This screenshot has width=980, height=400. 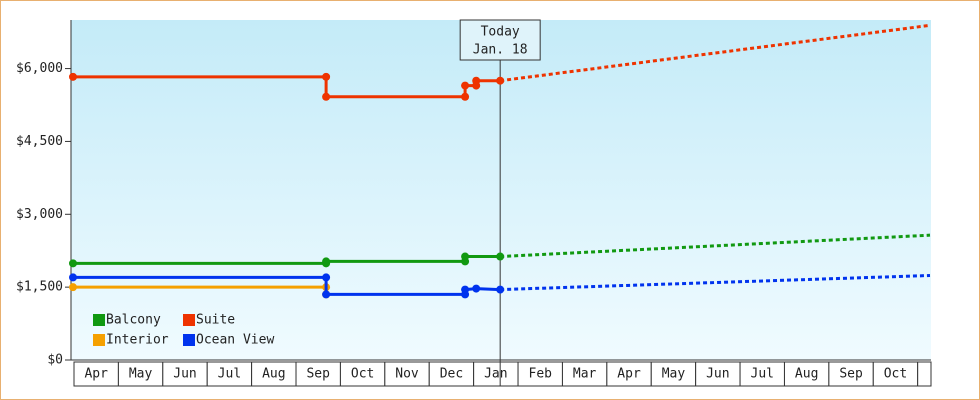 I want to click on price-line, so click(x=287, y=260).